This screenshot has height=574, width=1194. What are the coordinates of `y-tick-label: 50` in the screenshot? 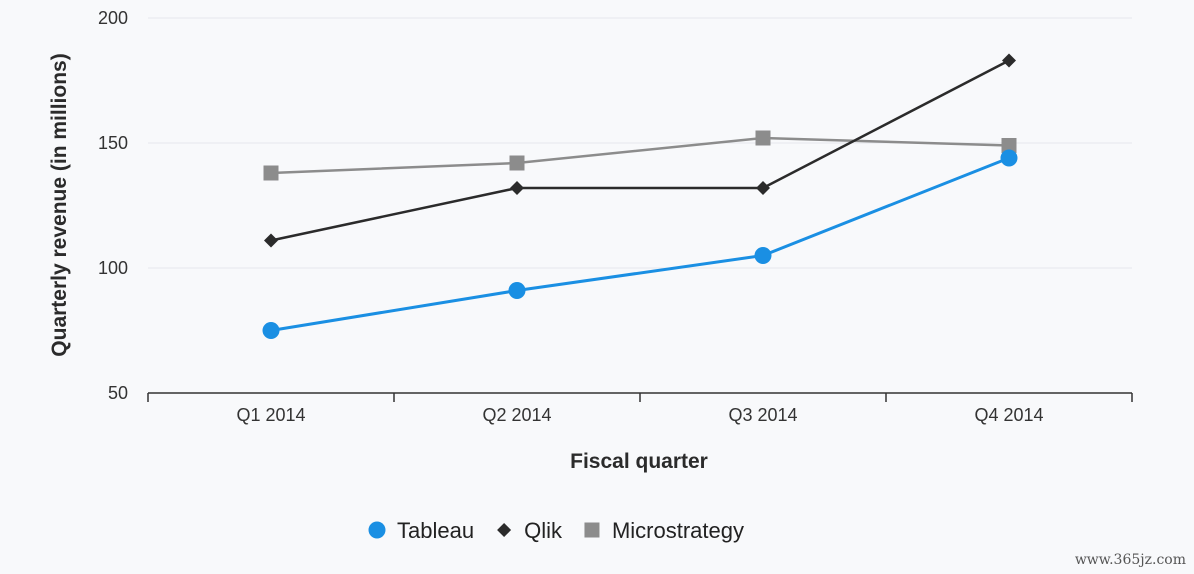 It's located at (118, 393).